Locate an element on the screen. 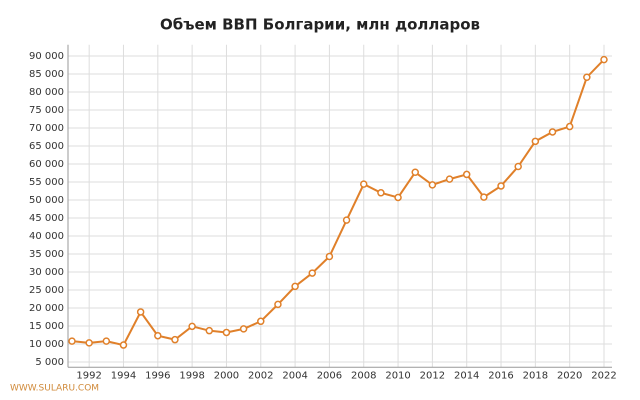 Image resolution: width=640 pixels, height=400 pixels. y-tick-label: 35 000 is located at coordinates (46, 254).